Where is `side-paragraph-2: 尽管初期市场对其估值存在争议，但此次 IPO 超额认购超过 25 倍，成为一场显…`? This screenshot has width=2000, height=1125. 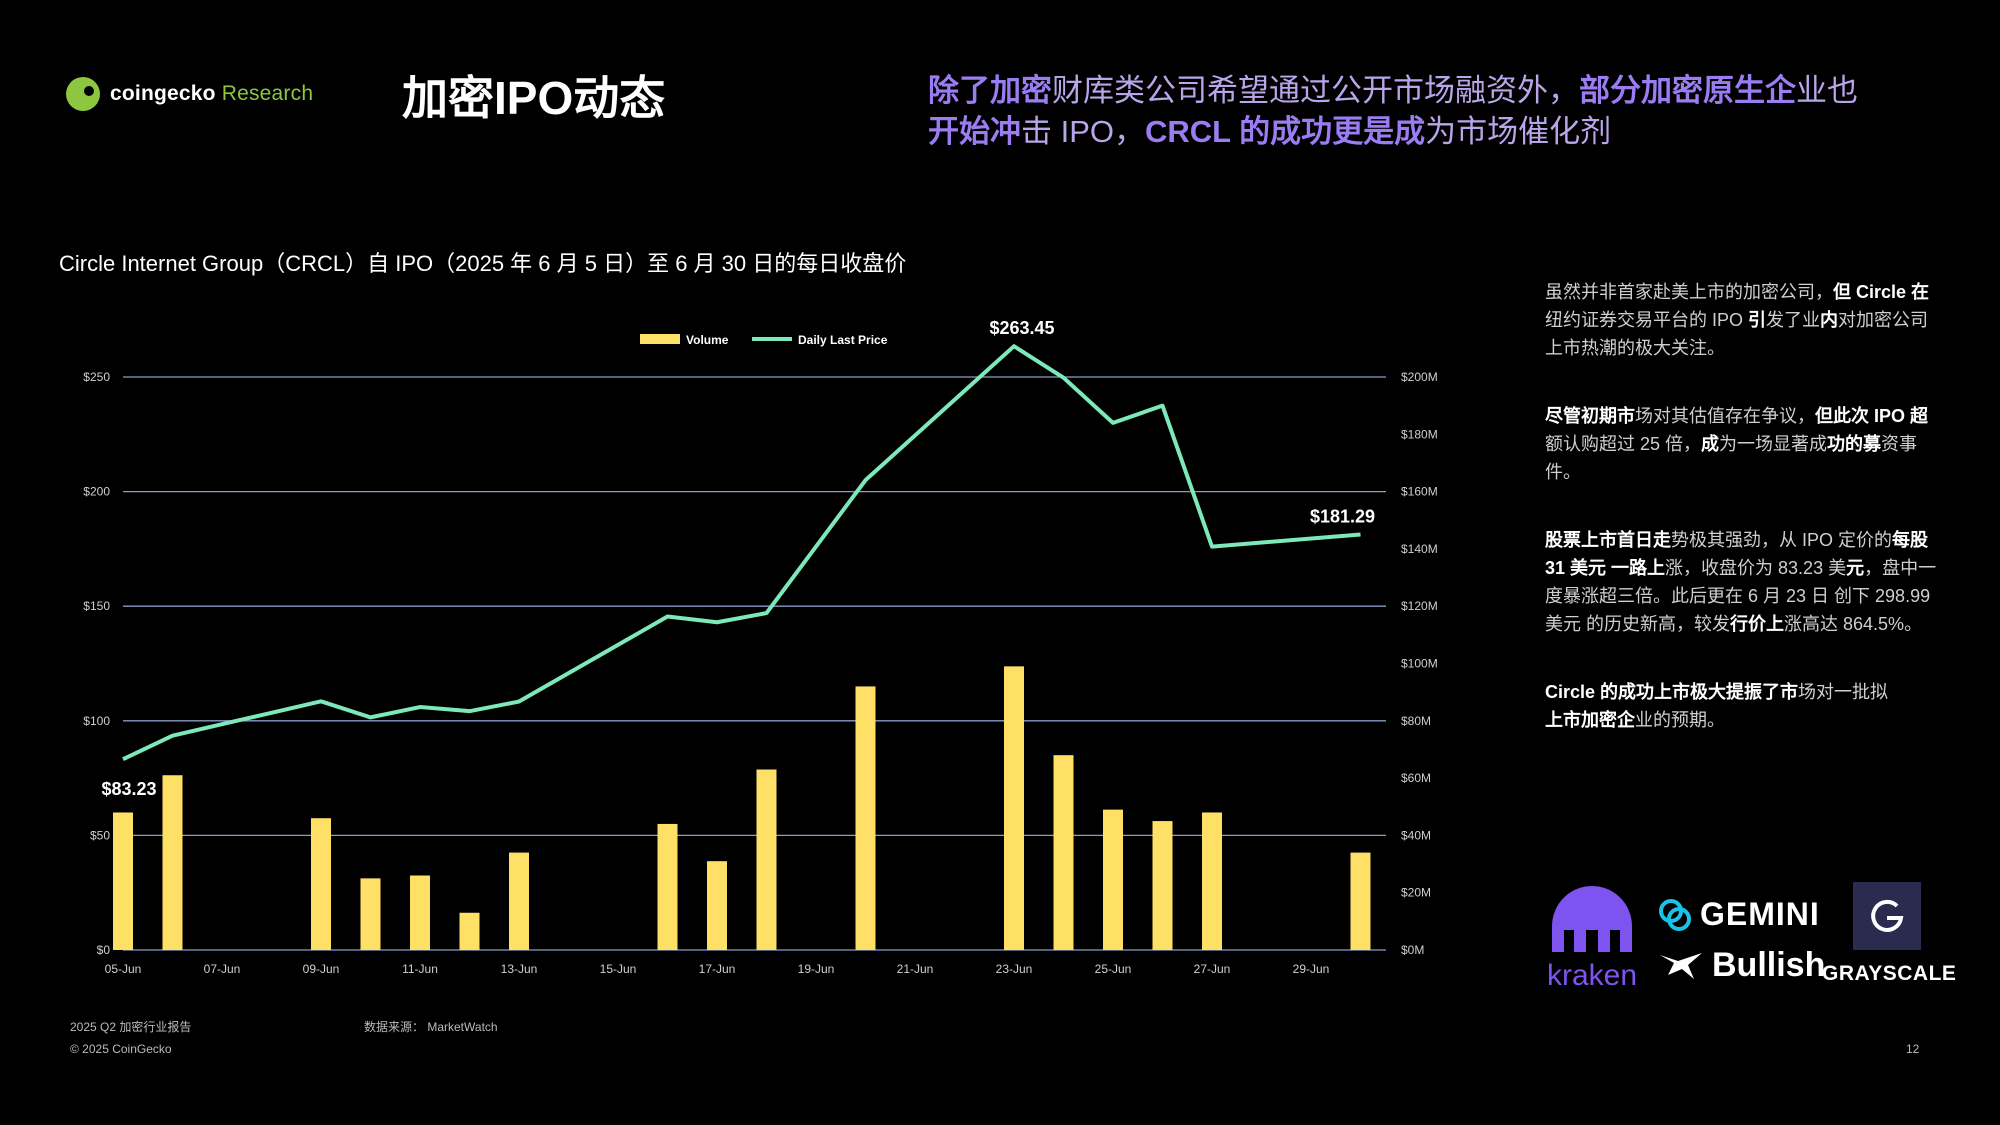 side-paragraph-2: 尽管初期市场对其估值存在争议，但此次 IPO 超额认购超过 25 倍，成为一场显… is located at coordinates (1742, 444).